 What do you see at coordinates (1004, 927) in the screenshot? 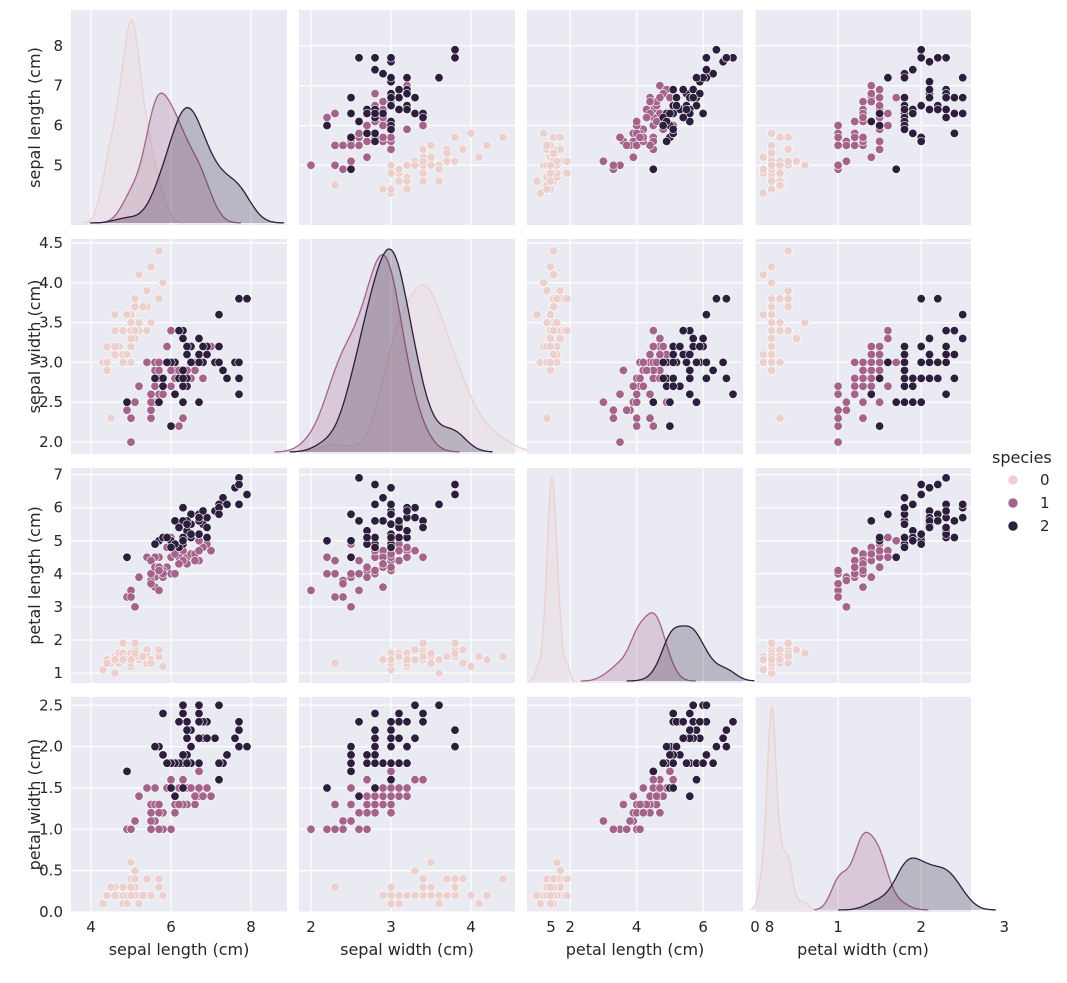
I see `x-tick-label: 3` at bounding box center [1004, 927].